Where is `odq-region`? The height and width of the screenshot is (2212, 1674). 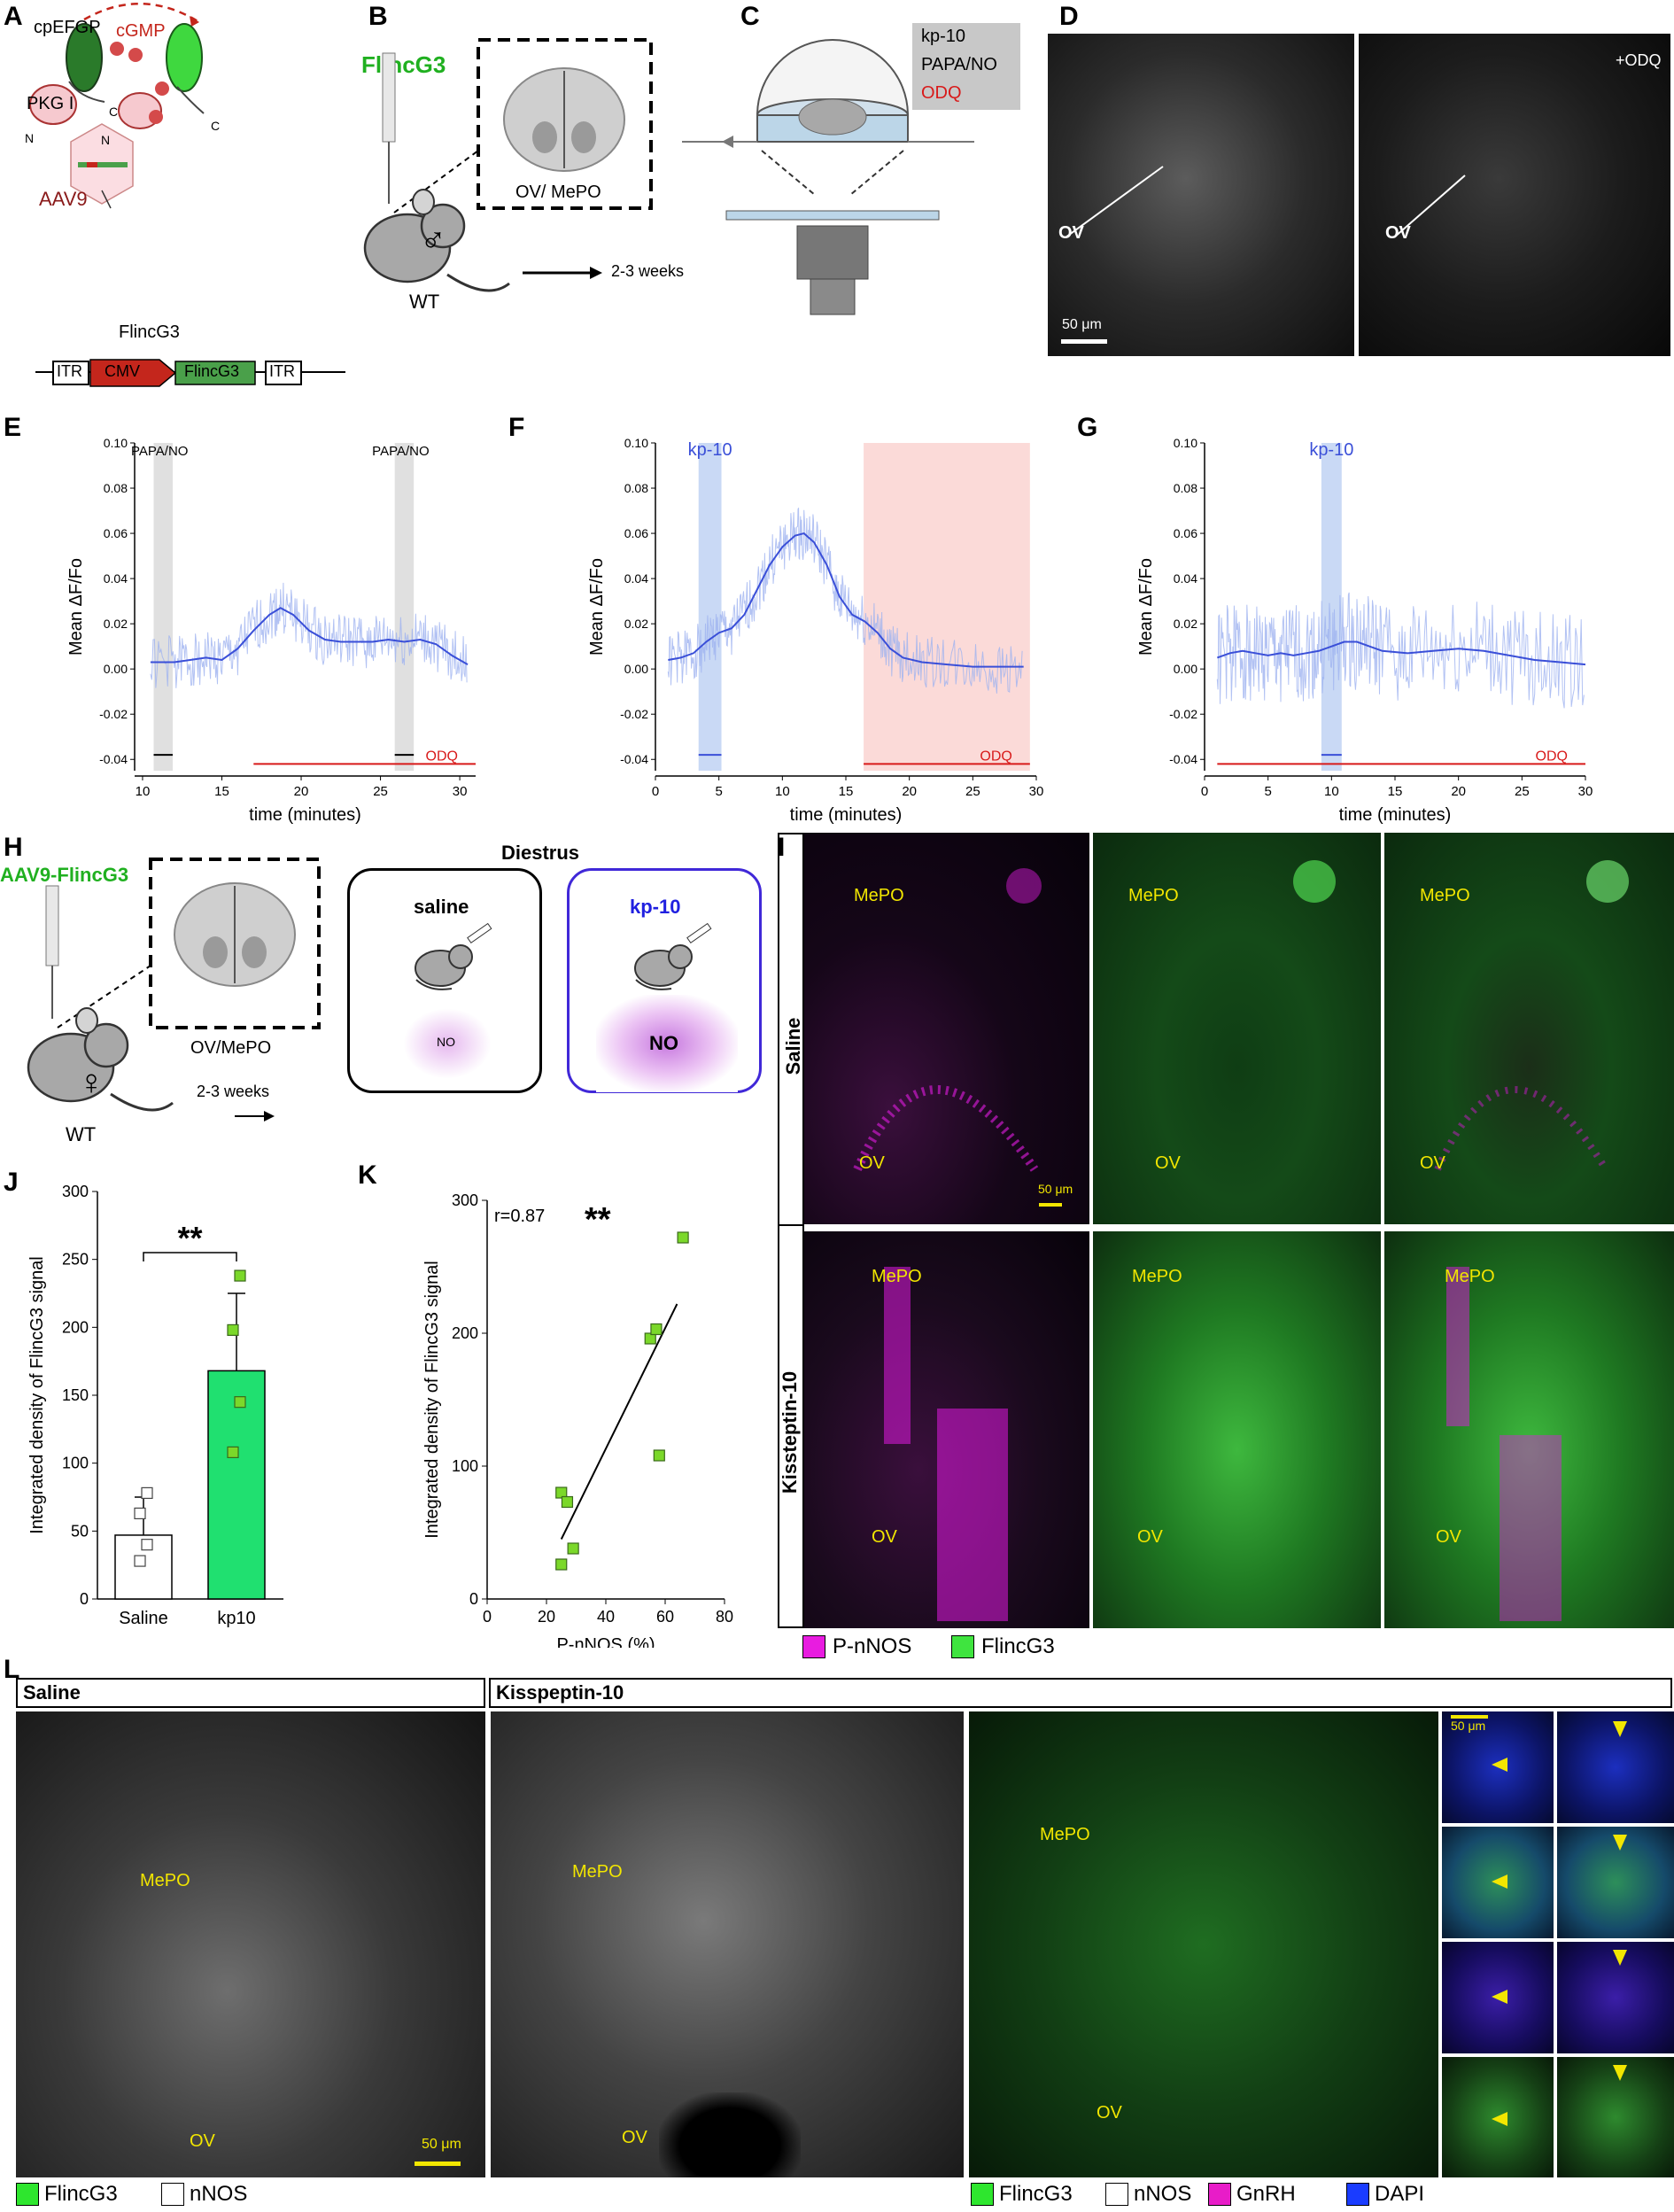
odq-region is located at coordinates (947, 607).